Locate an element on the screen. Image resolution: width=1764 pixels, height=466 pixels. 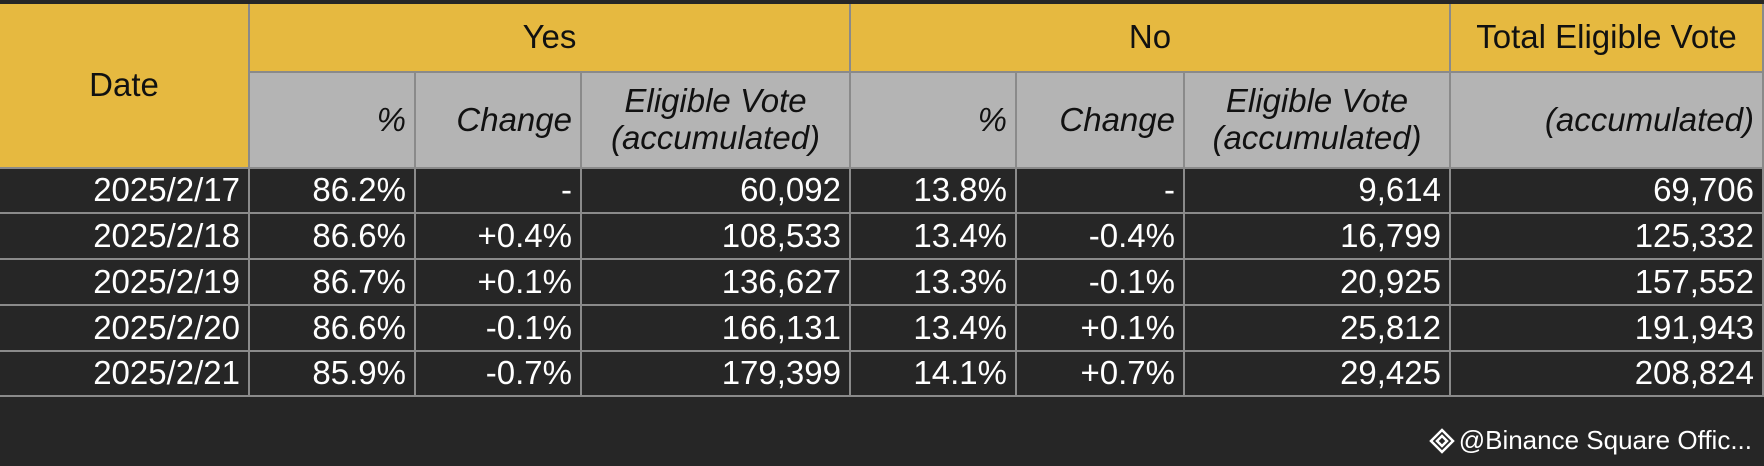
date-cell: 2025/2/19 is located at coordinates (125, 283).